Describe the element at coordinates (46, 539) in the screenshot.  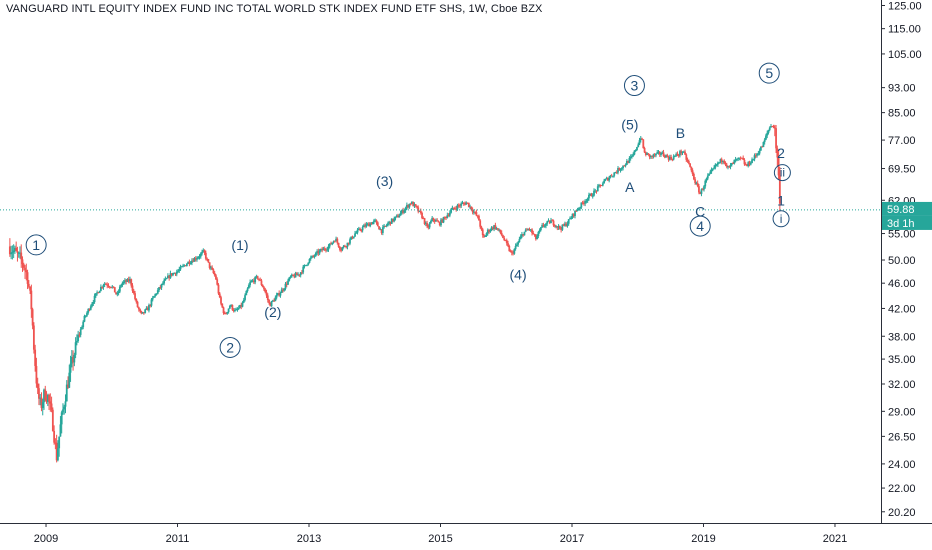
I see `x-tick-label: 2009` at that location.